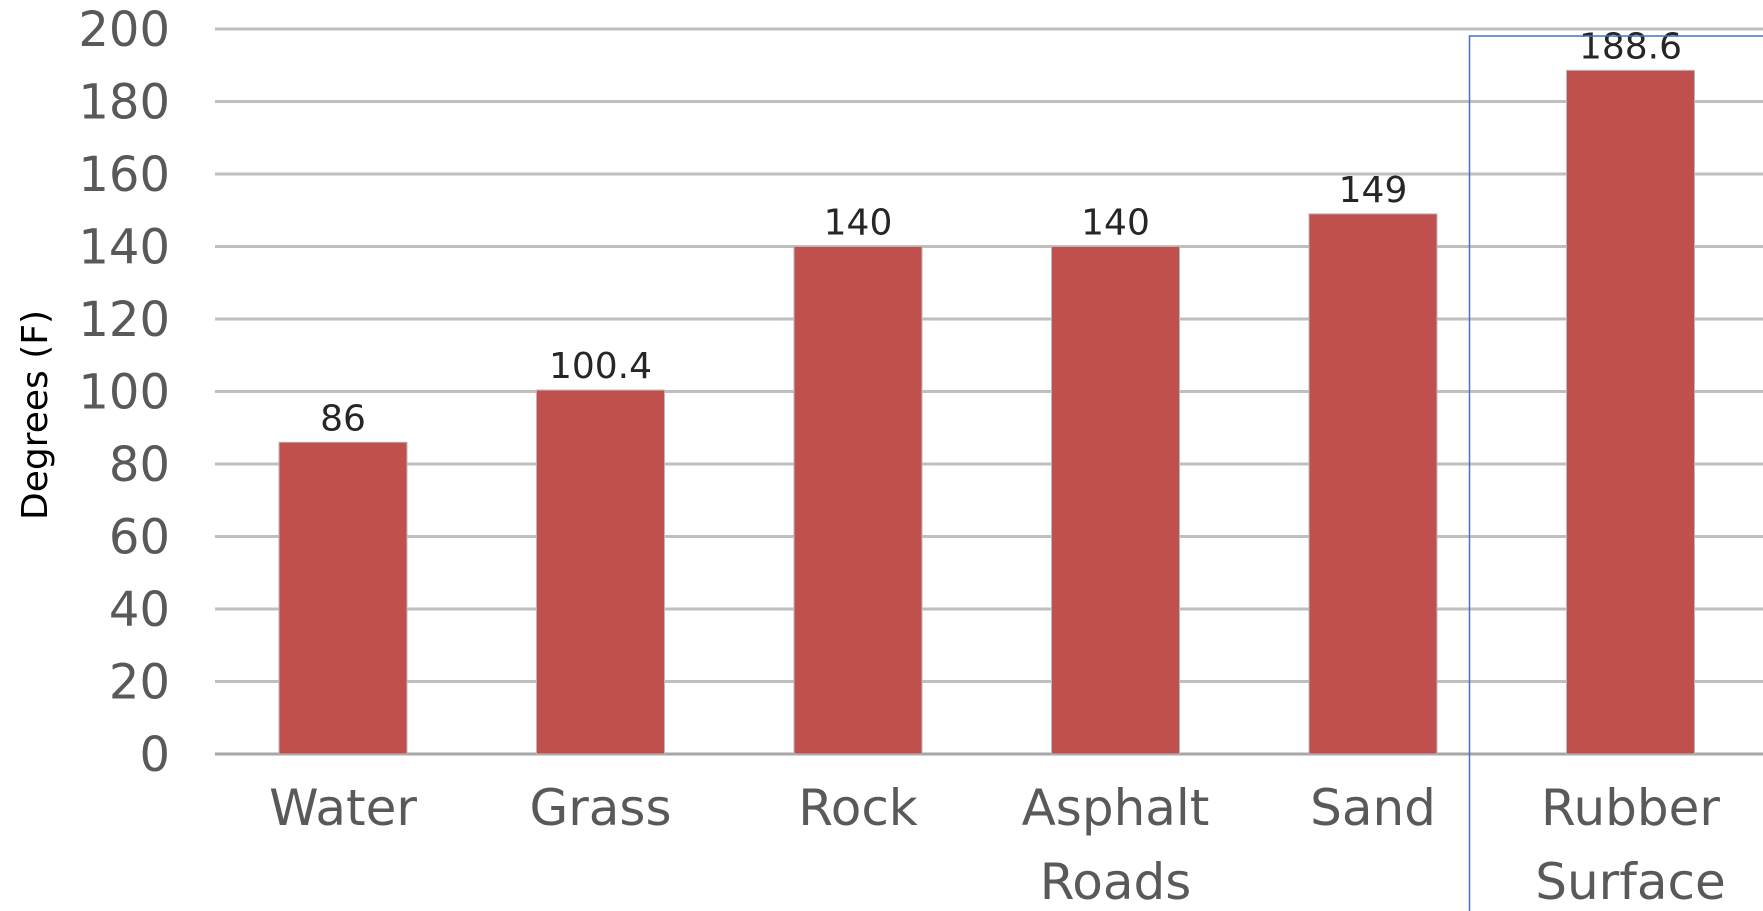 Image resolution: width=1763 pixels, height=911 pixels. I want to click on y-axis-title: Degrees (F), so click(35, 415).